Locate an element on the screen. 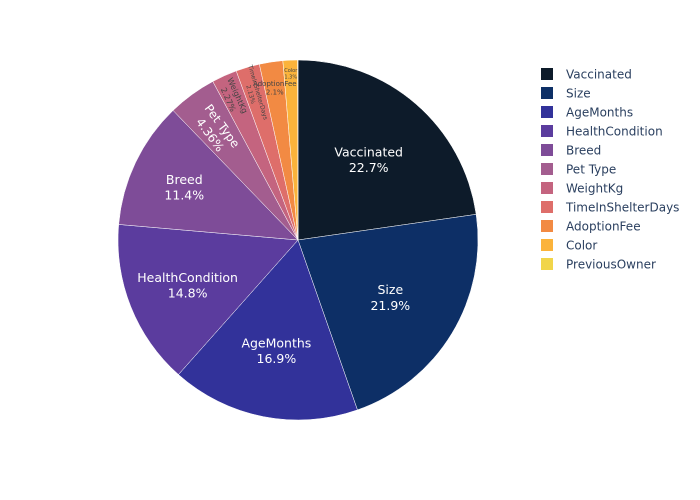 The height and width of the screenshot is (500, 700). slice-label-percent: 14.8% is located at coordinates (188, 293).